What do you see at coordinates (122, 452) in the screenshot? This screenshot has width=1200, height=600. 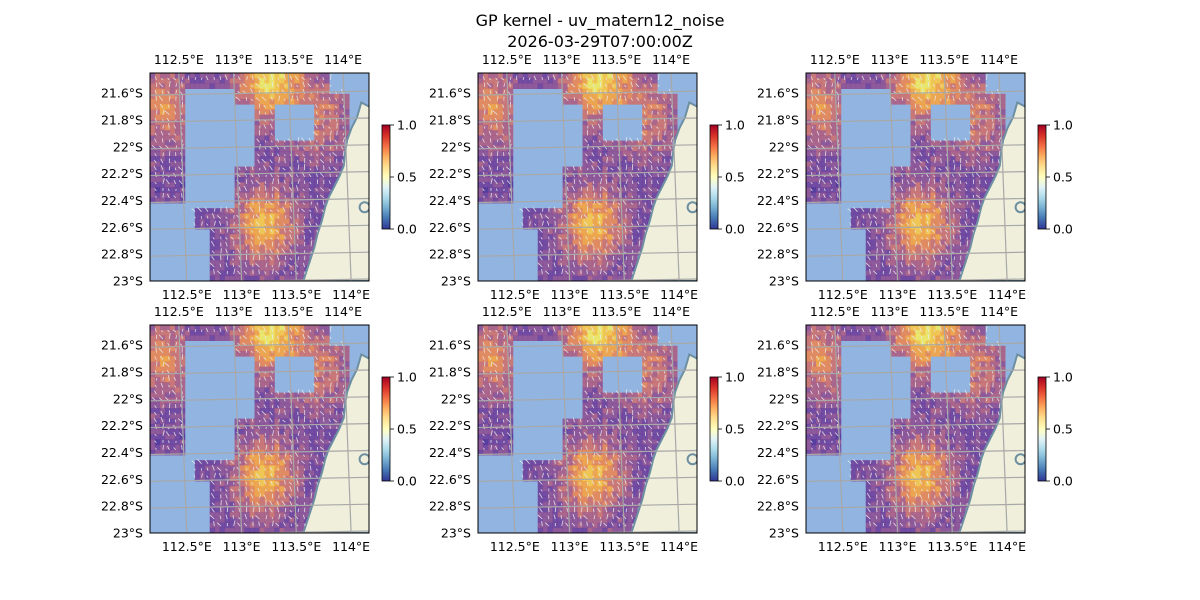 I see `y-tick-label: 22.4°S` at bounding box center [122, 452].